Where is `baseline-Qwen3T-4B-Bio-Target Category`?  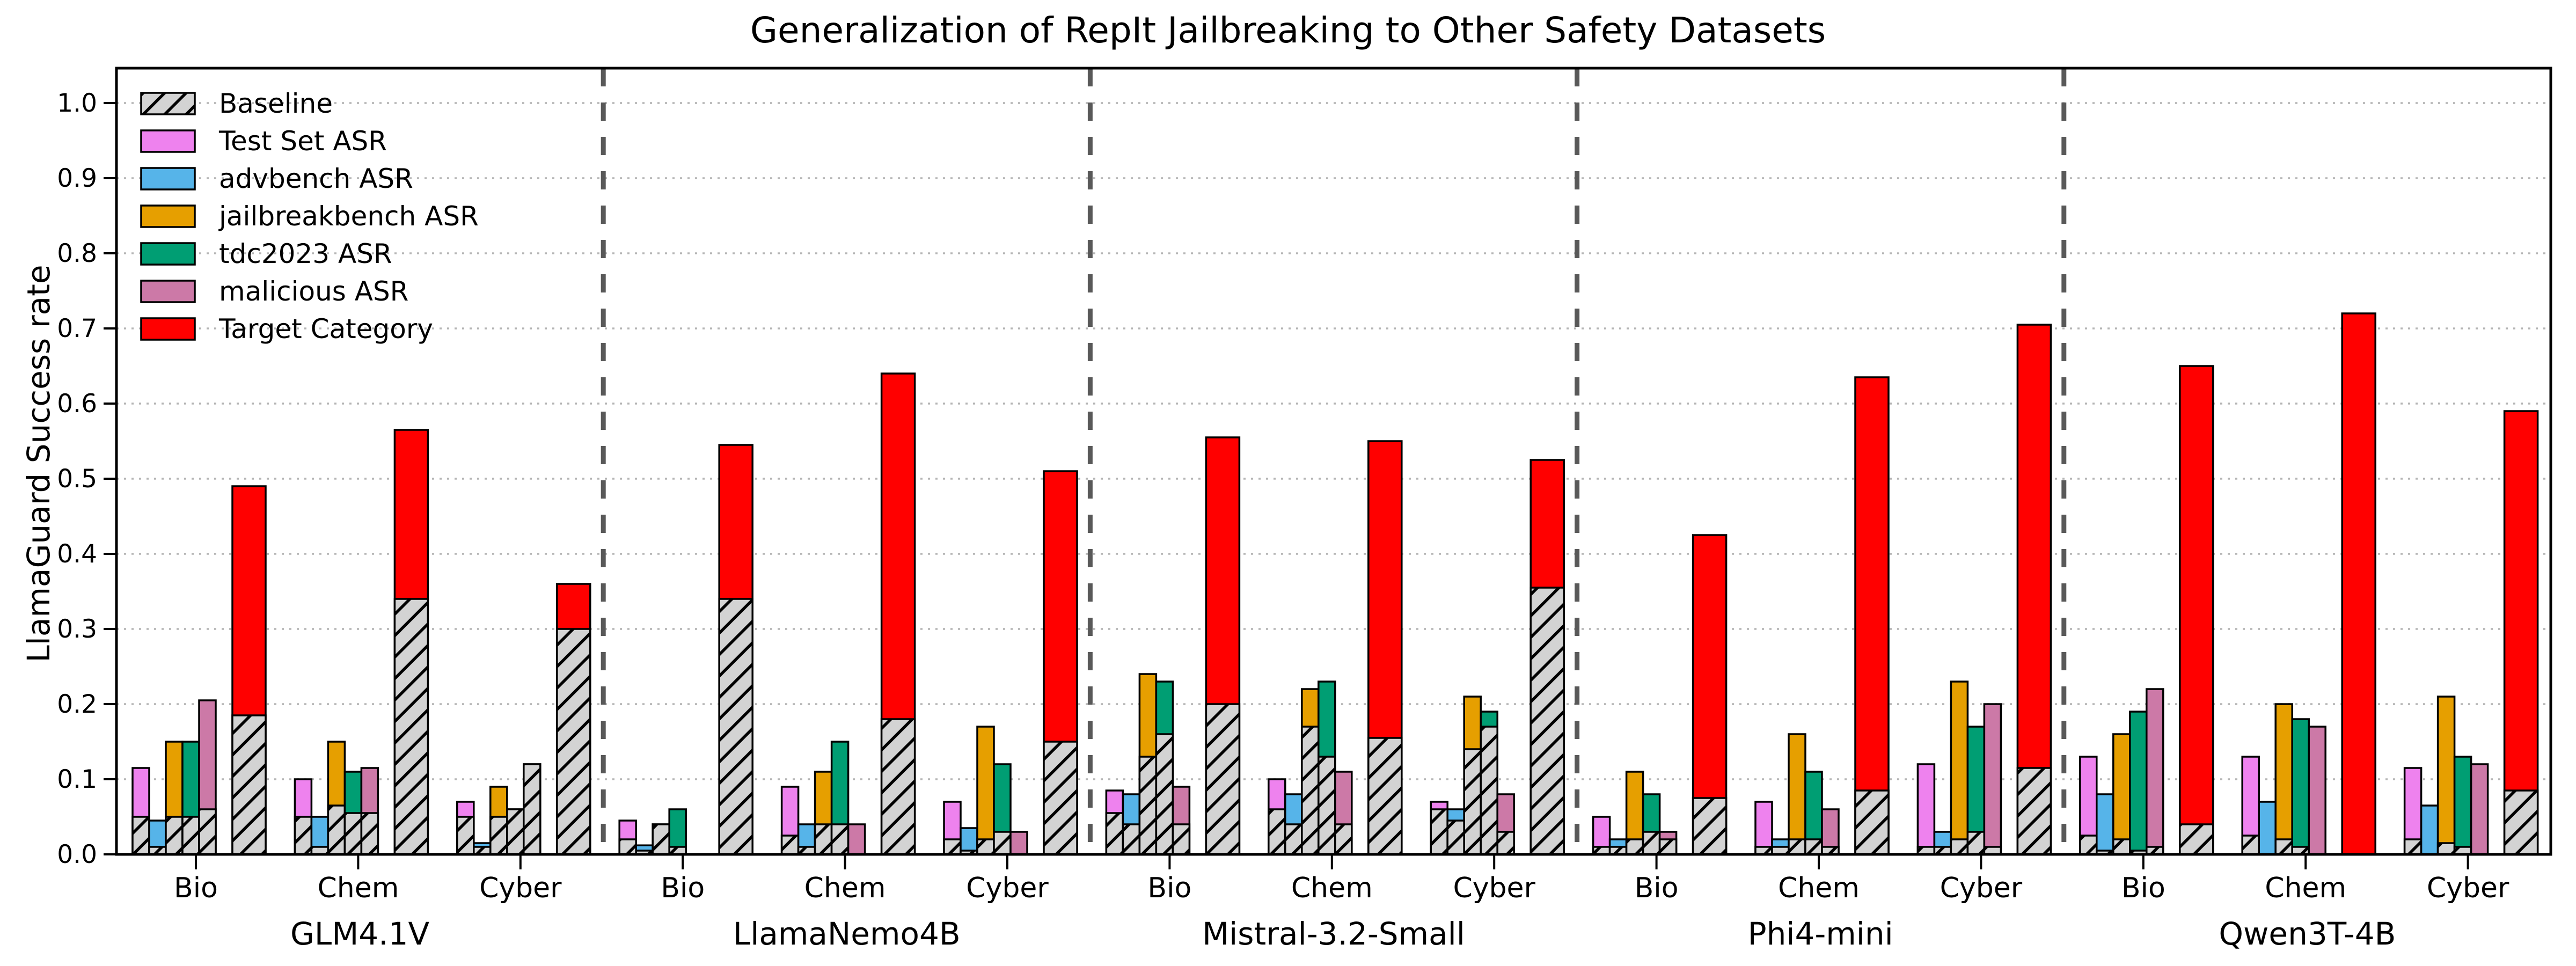
baseline-Qwen3T-4B-Bio-Target Category is located at coordinates (2196, 839).